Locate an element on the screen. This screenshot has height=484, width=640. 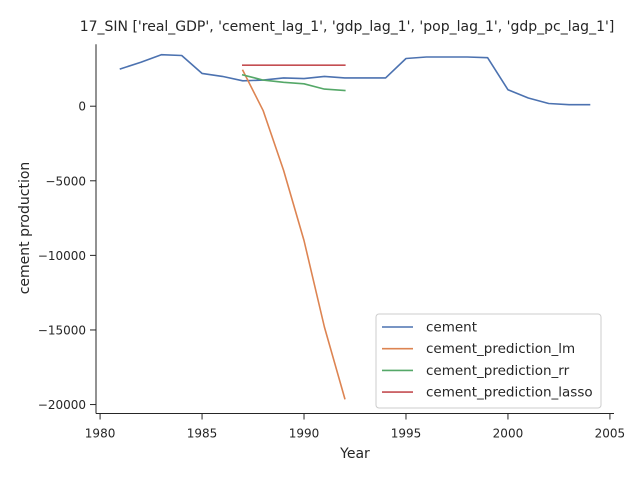
x-tick-label-1990: 1990 is located at coordinates (304, 434).